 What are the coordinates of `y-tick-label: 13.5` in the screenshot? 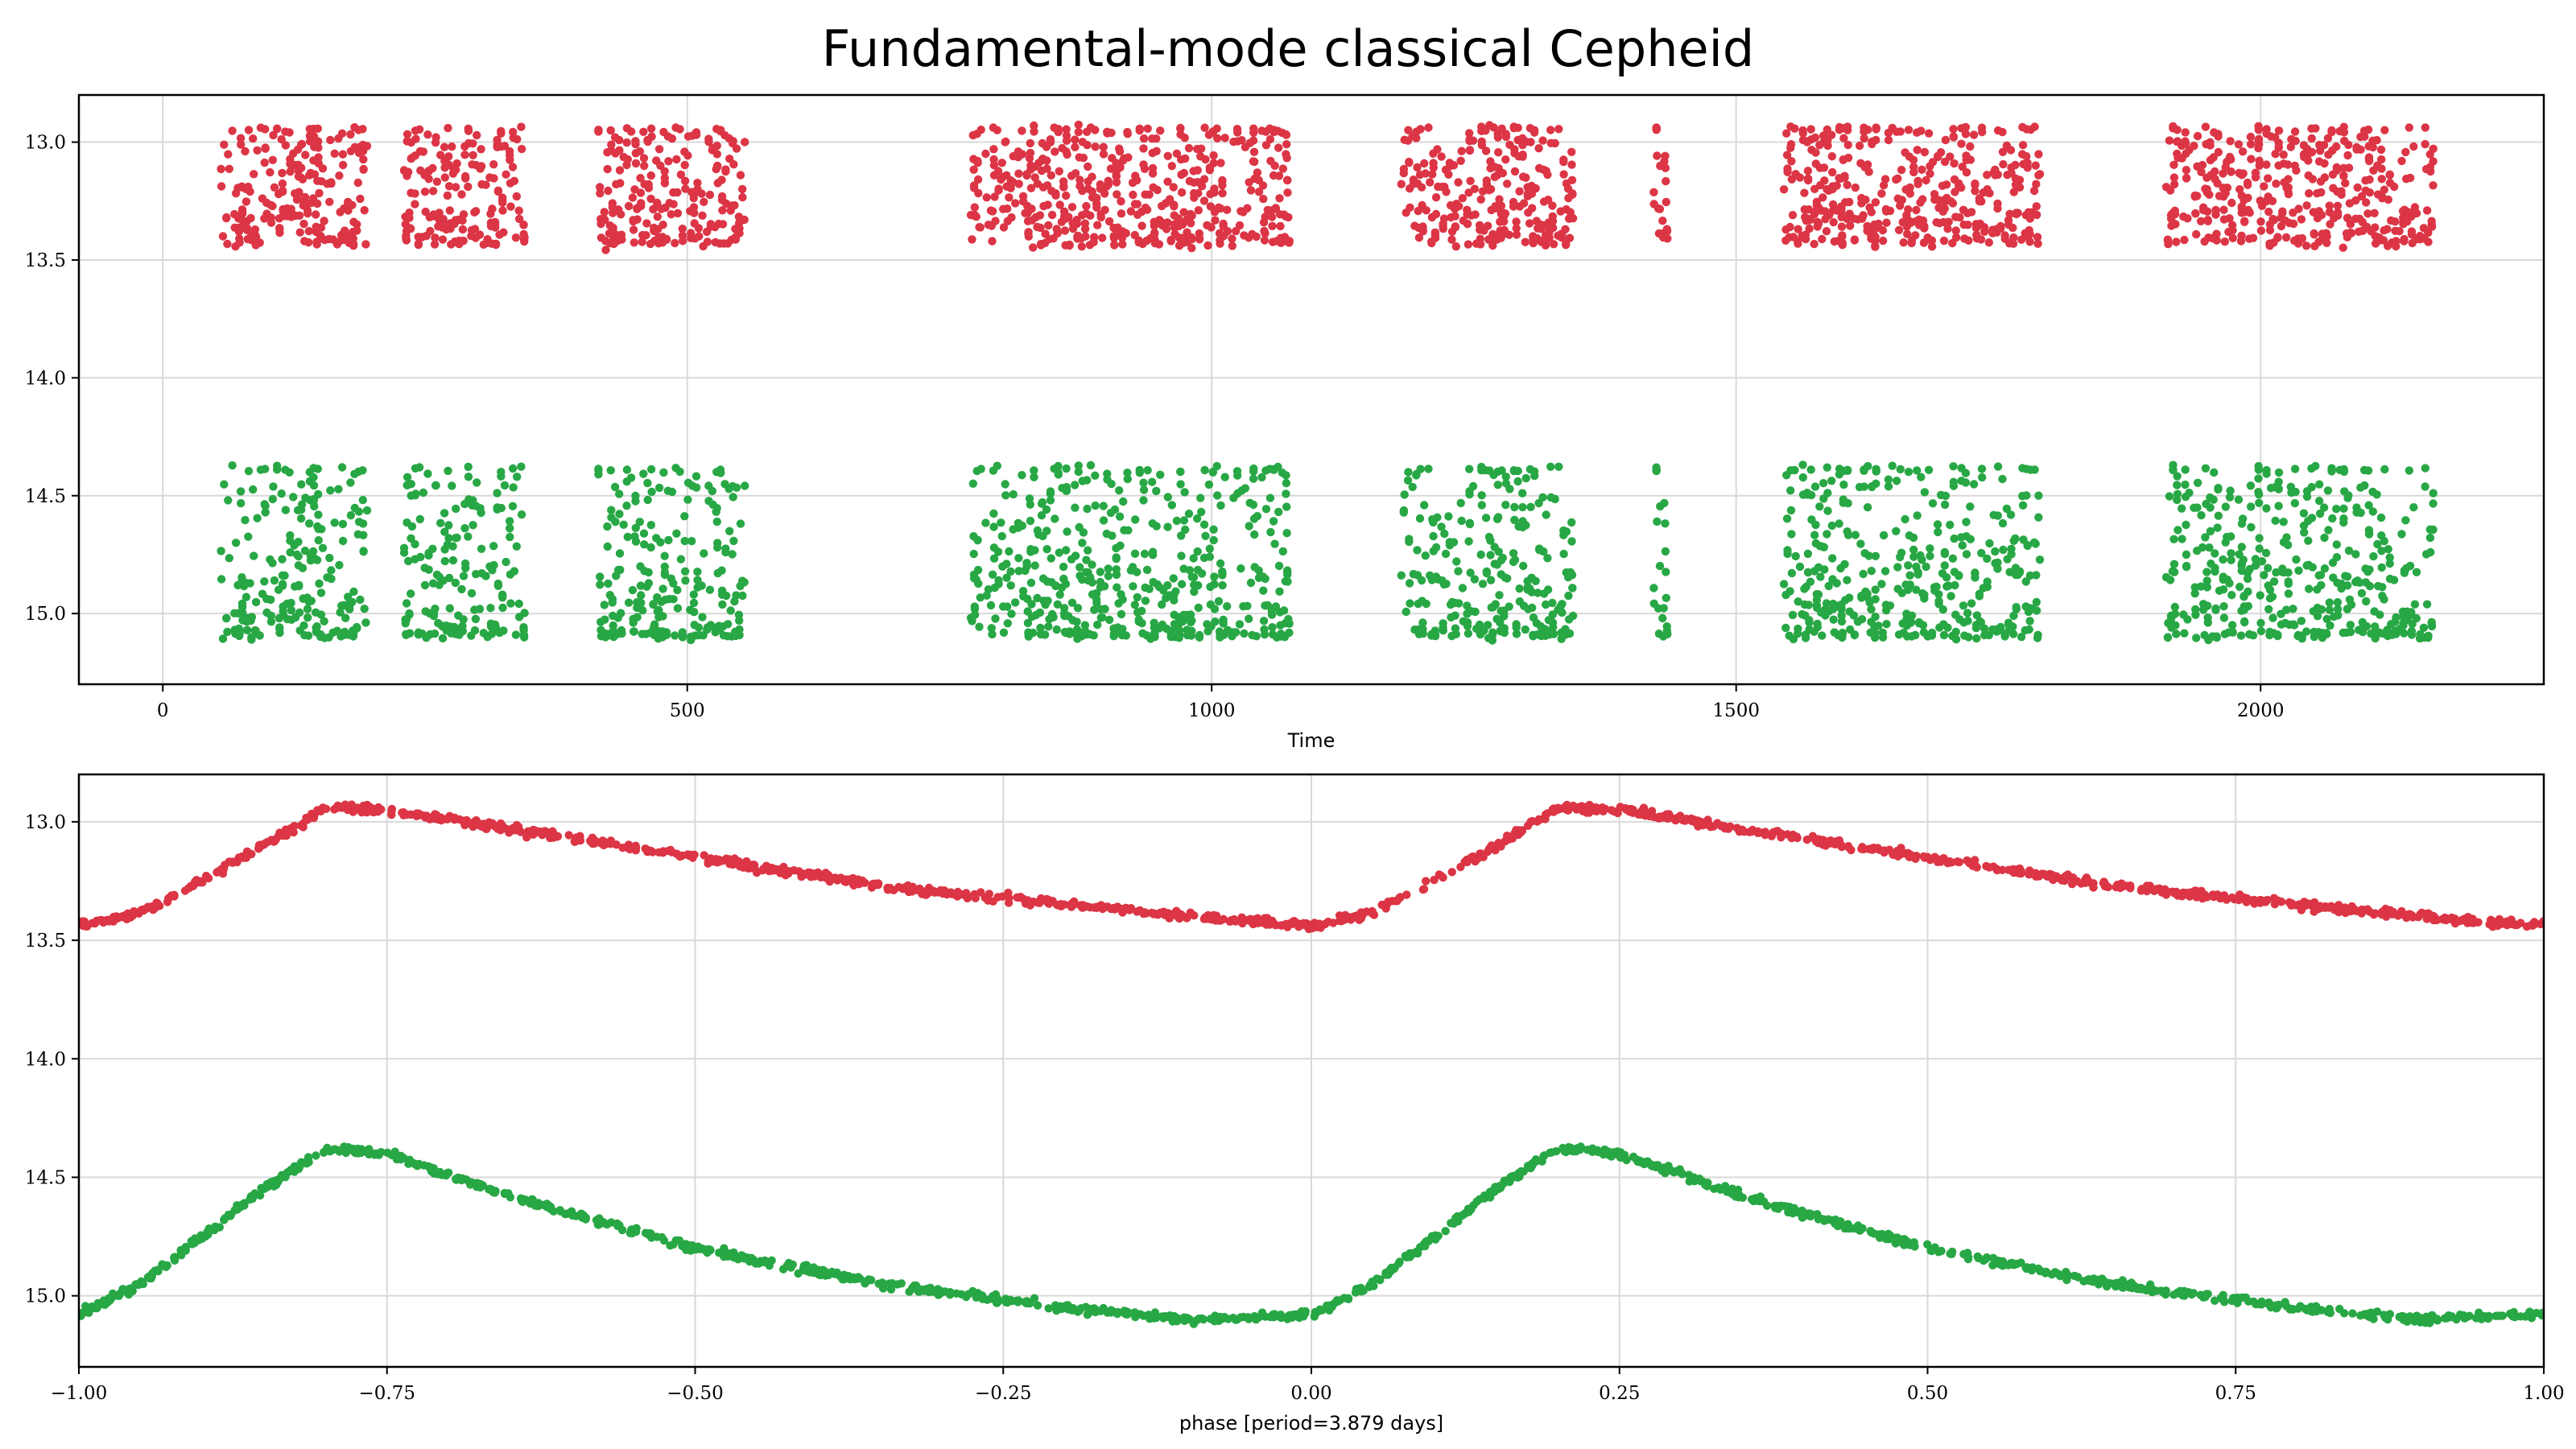 It's located at (45, 941).